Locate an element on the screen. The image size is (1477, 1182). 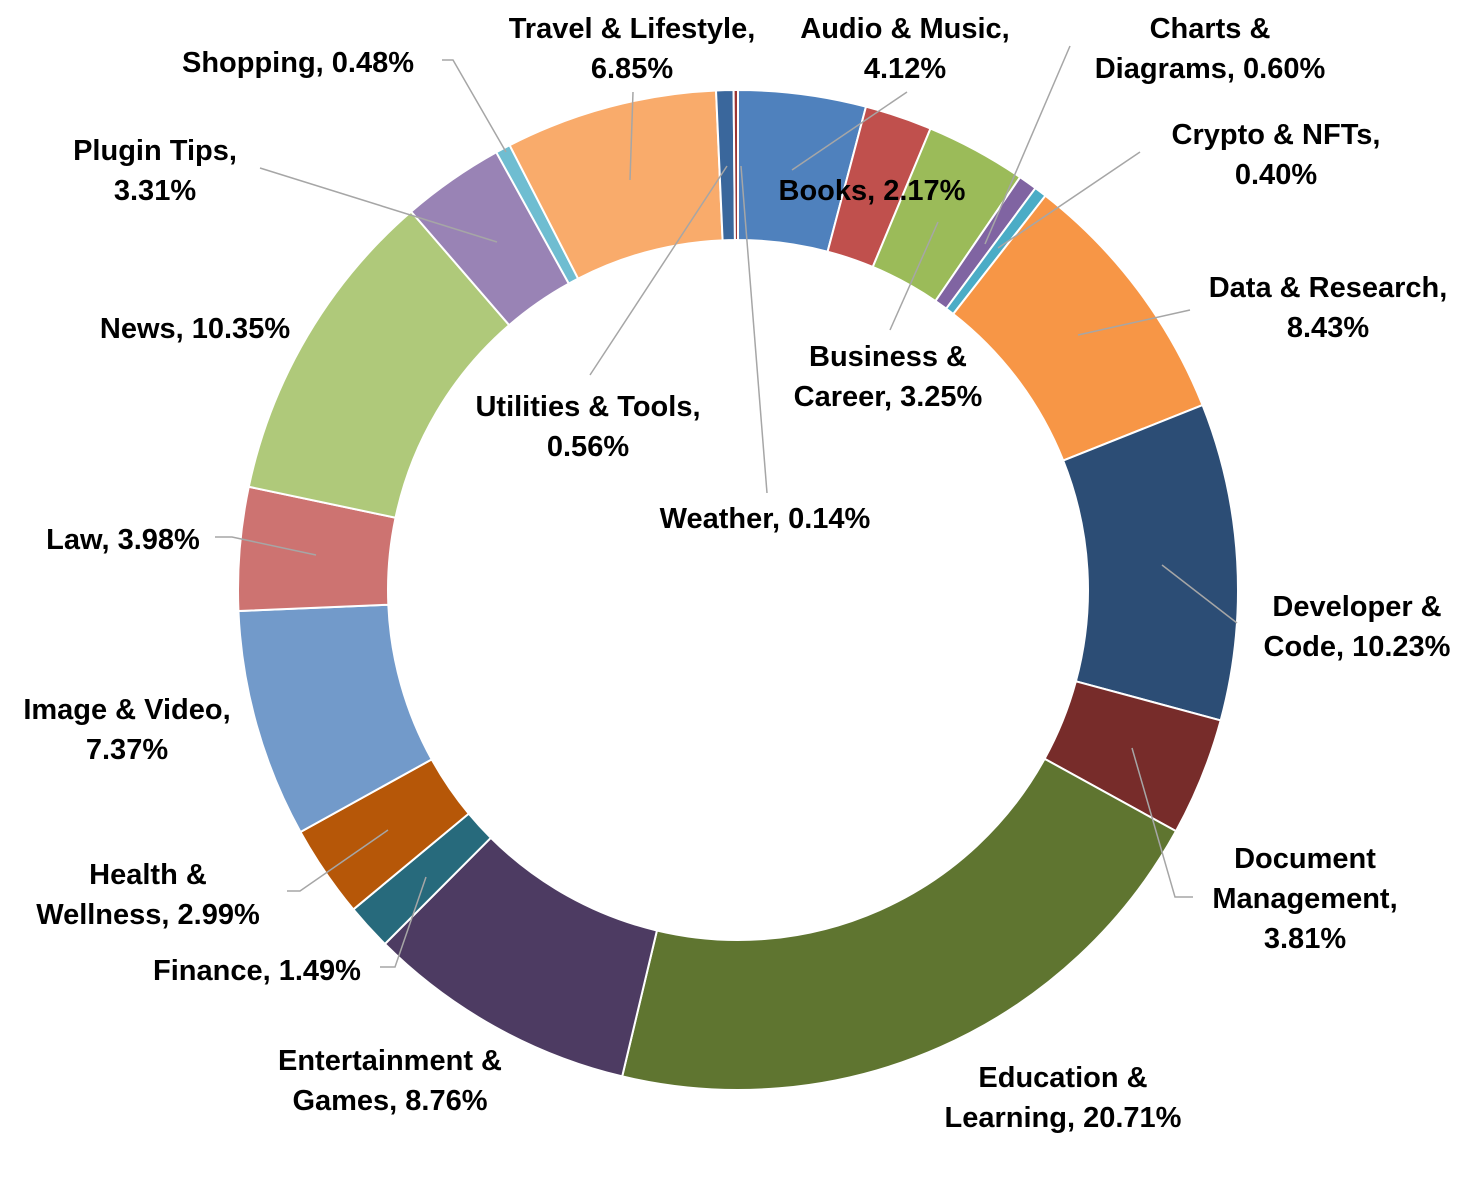
data-label-line: 3.81% is located at coordinates (1305, 939).